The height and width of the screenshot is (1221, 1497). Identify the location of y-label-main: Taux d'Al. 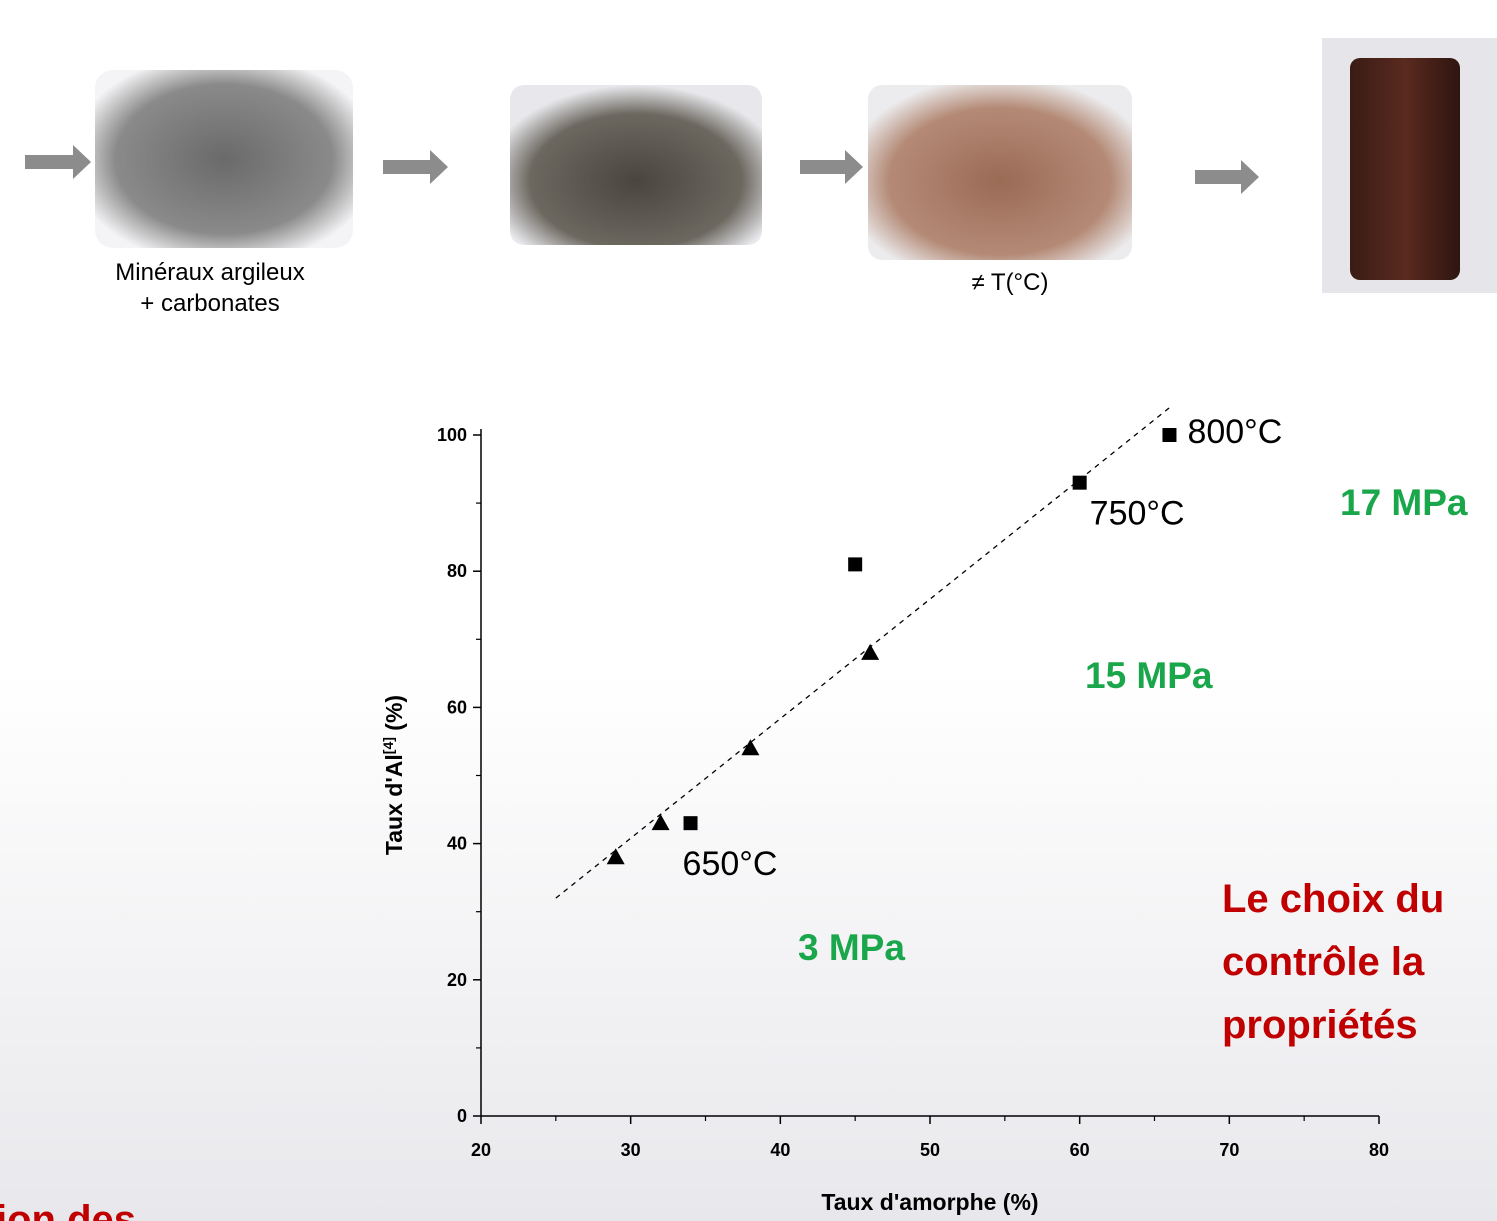
(394, 804).